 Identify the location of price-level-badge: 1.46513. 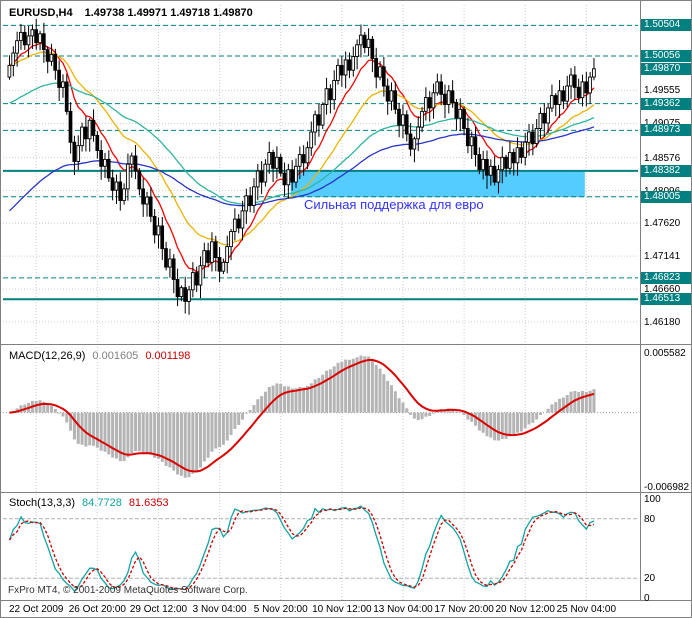
(666, 299).